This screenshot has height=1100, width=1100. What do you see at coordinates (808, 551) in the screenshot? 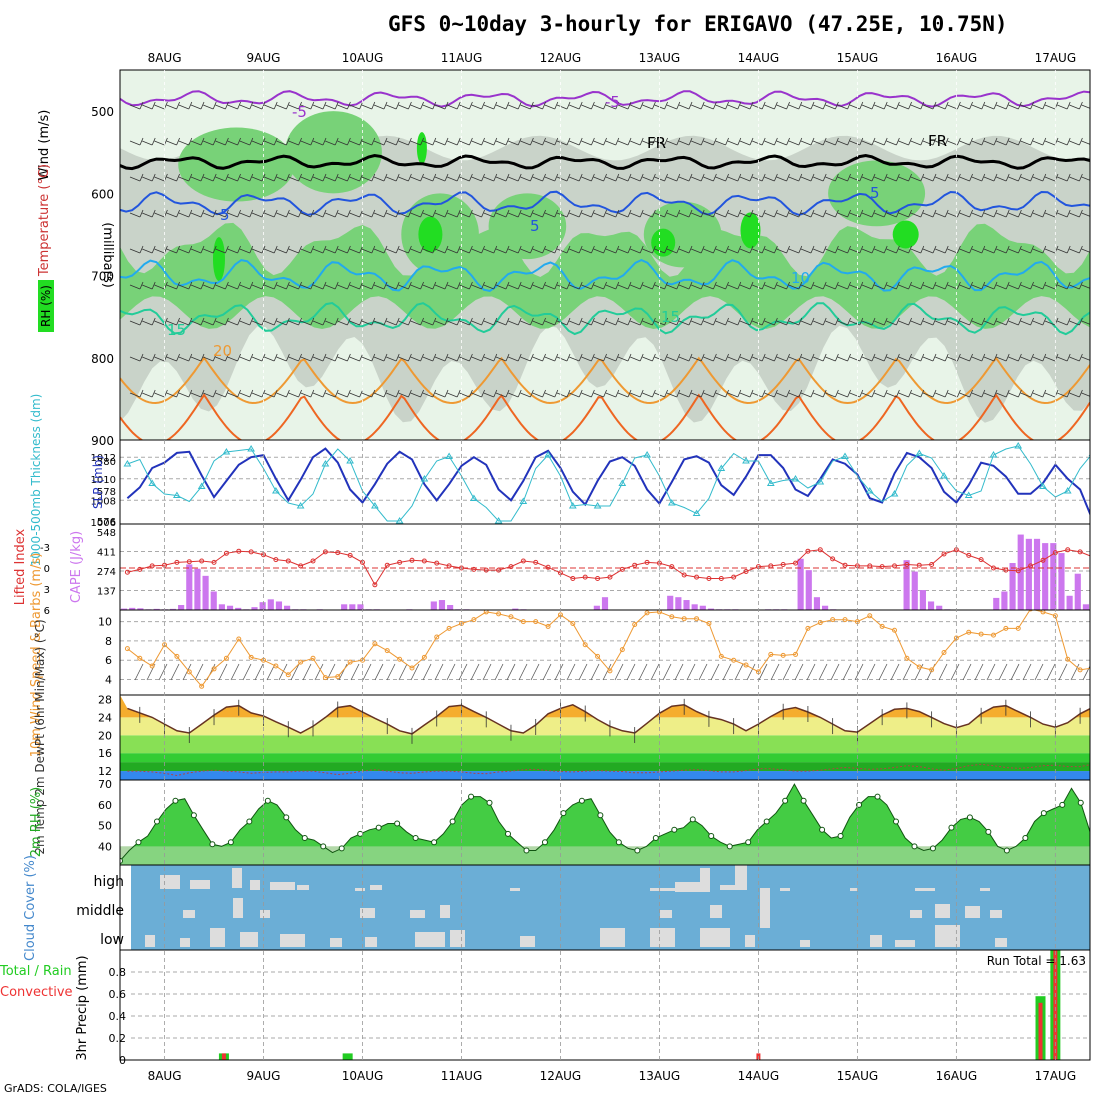
I see `li-marker` at bounding box center [808, 551].